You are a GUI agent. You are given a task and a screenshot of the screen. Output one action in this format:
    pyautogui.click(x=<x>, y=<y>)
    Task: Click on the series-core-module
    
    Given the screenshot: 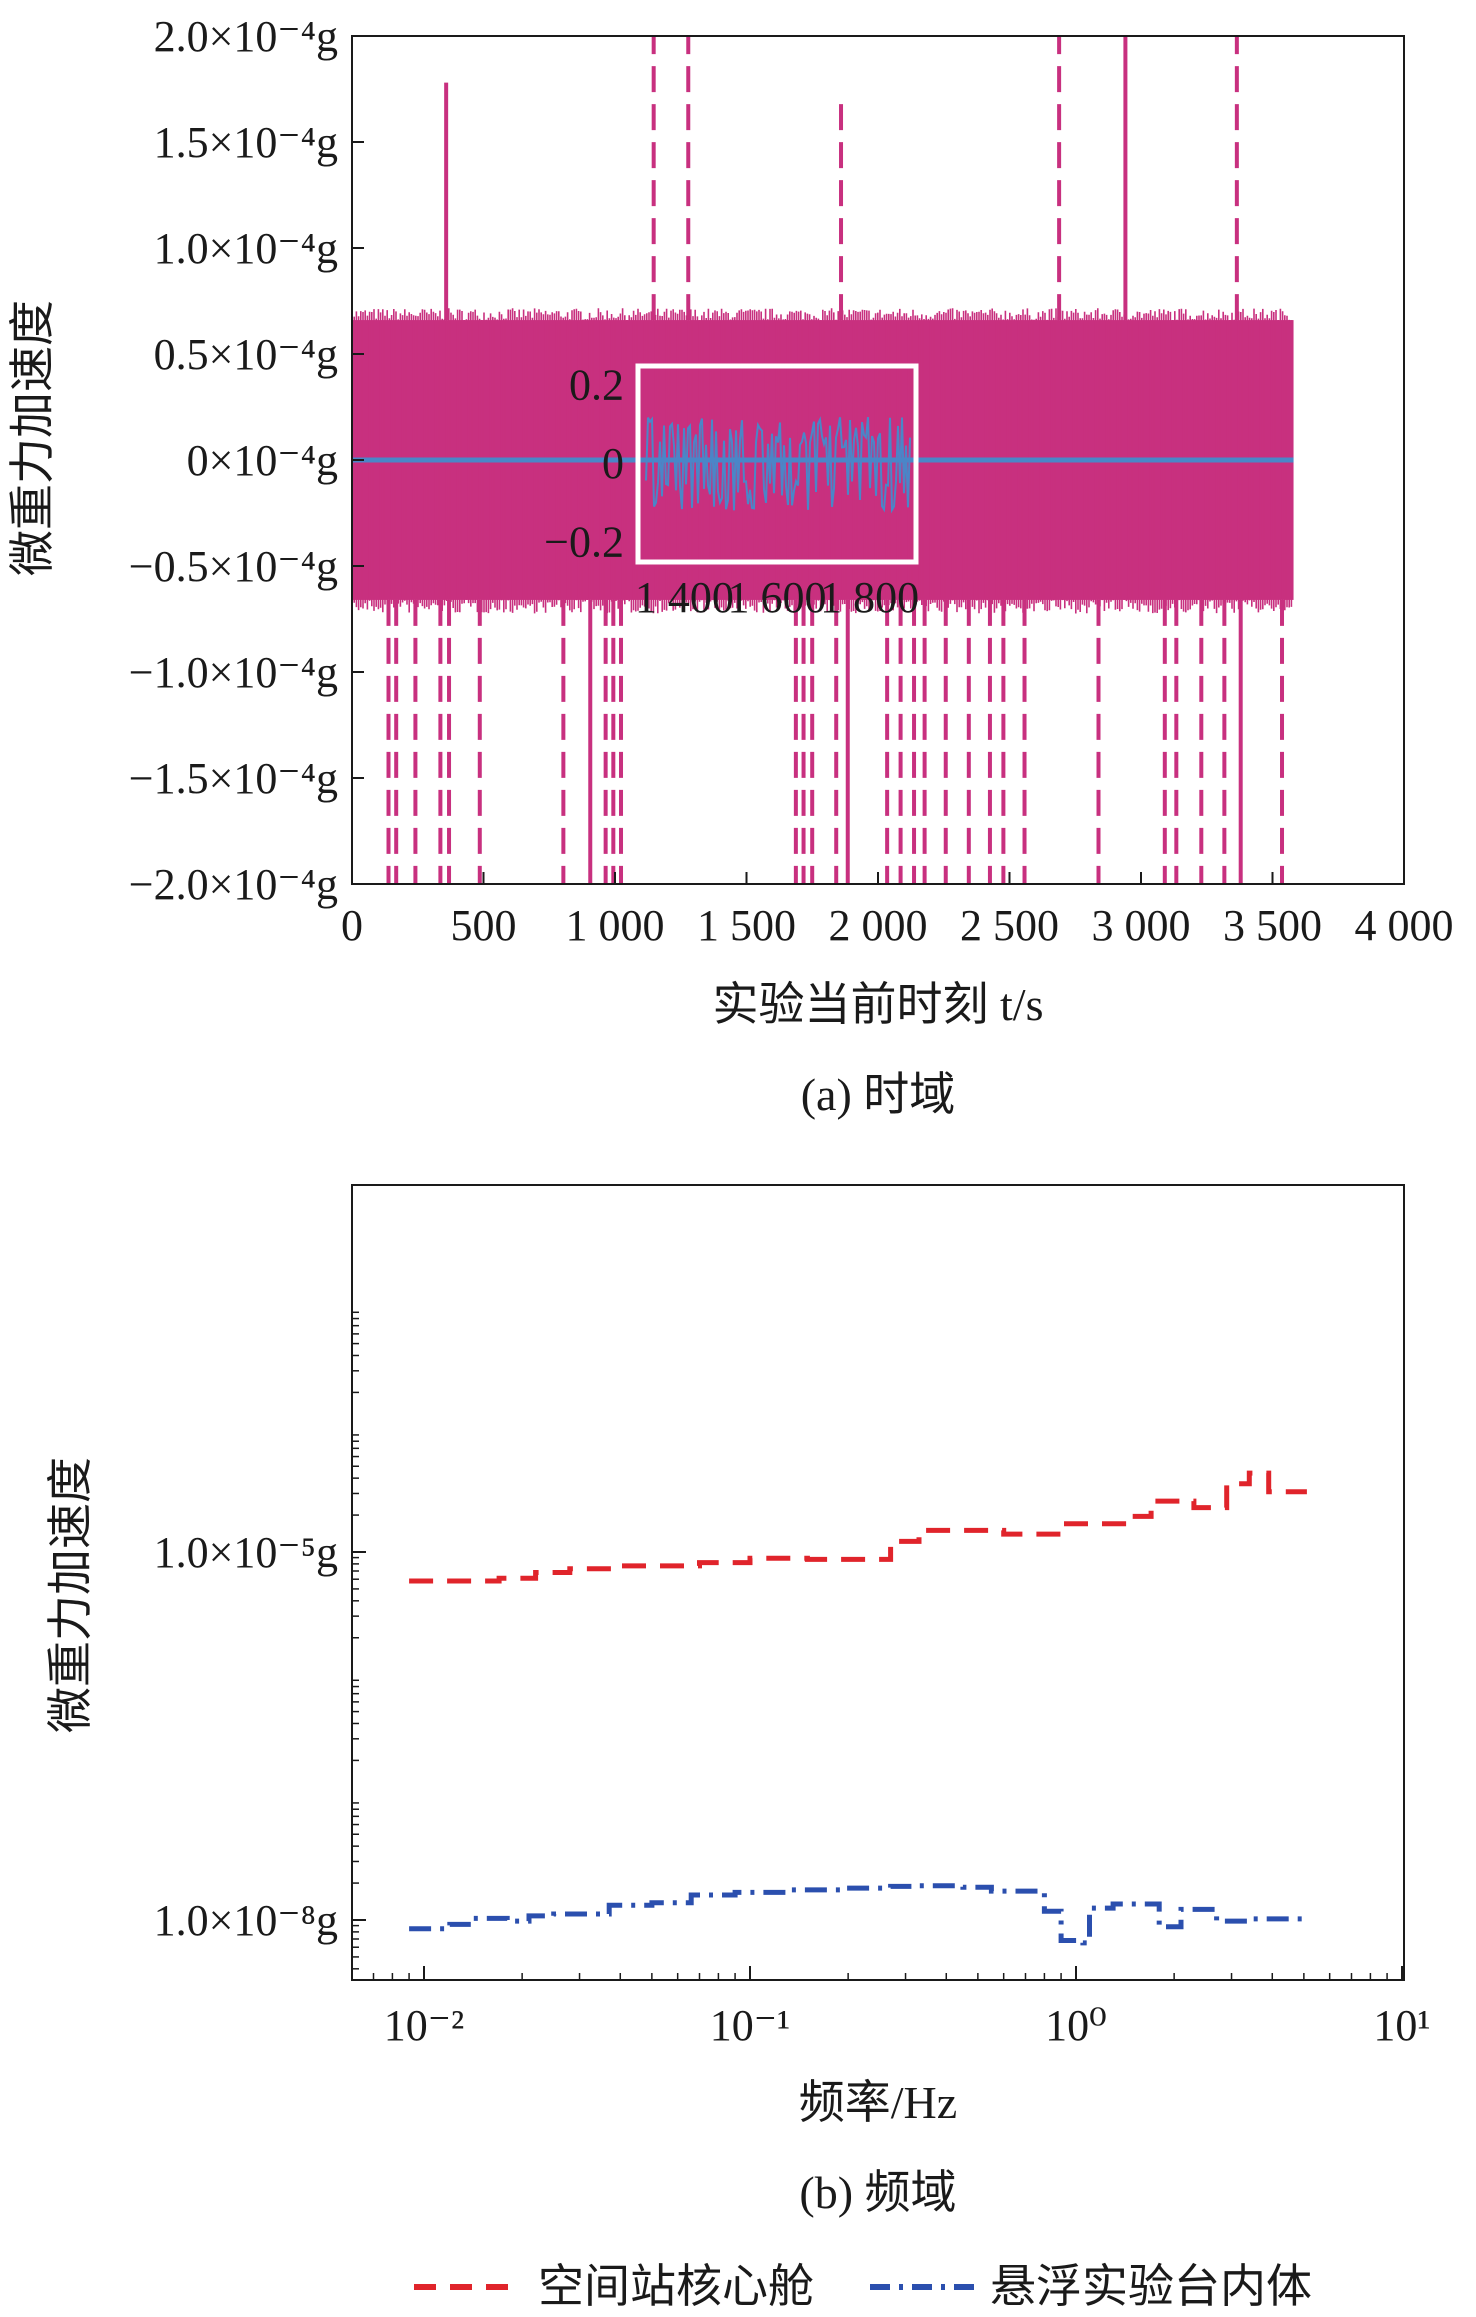 What is the action you would take?
    pyautogui.click(x=858, y=1527)
    